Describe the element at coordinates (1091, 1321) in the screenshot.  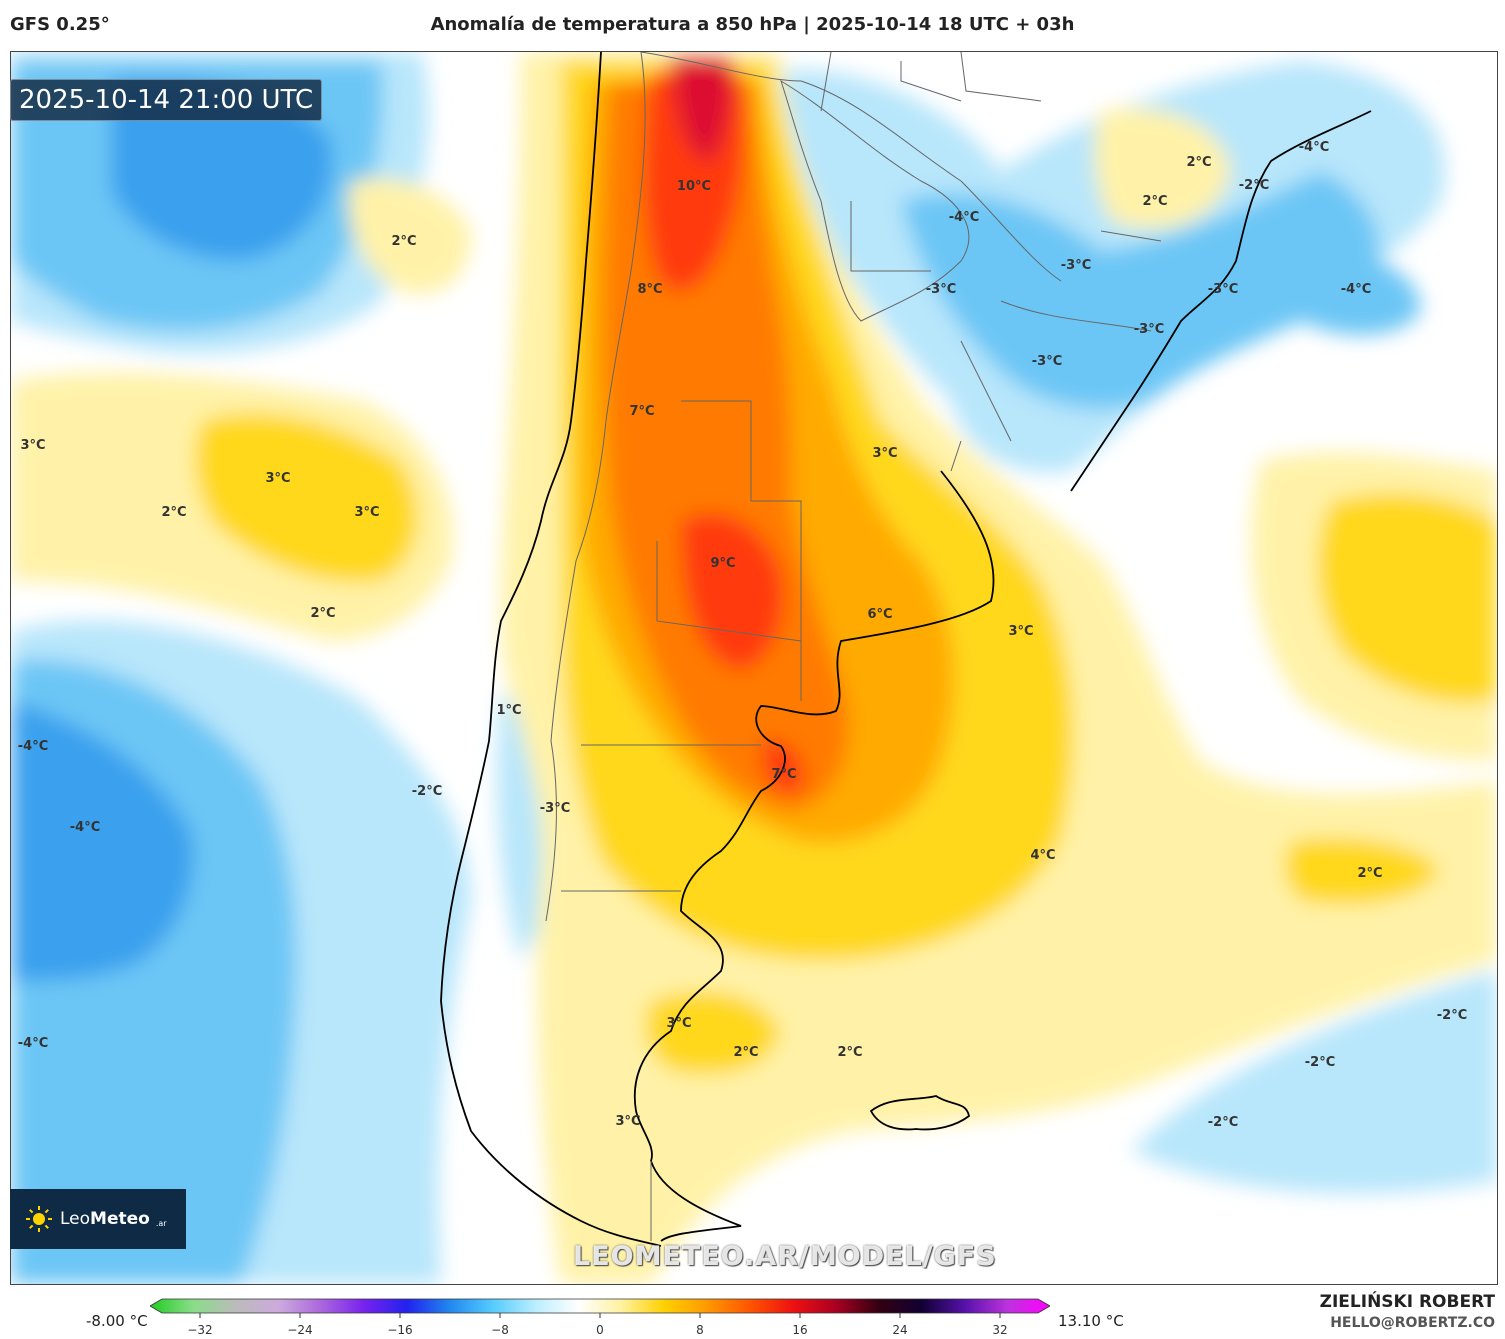
I see `colorbar-max-label: 13.10 °C` at that location.